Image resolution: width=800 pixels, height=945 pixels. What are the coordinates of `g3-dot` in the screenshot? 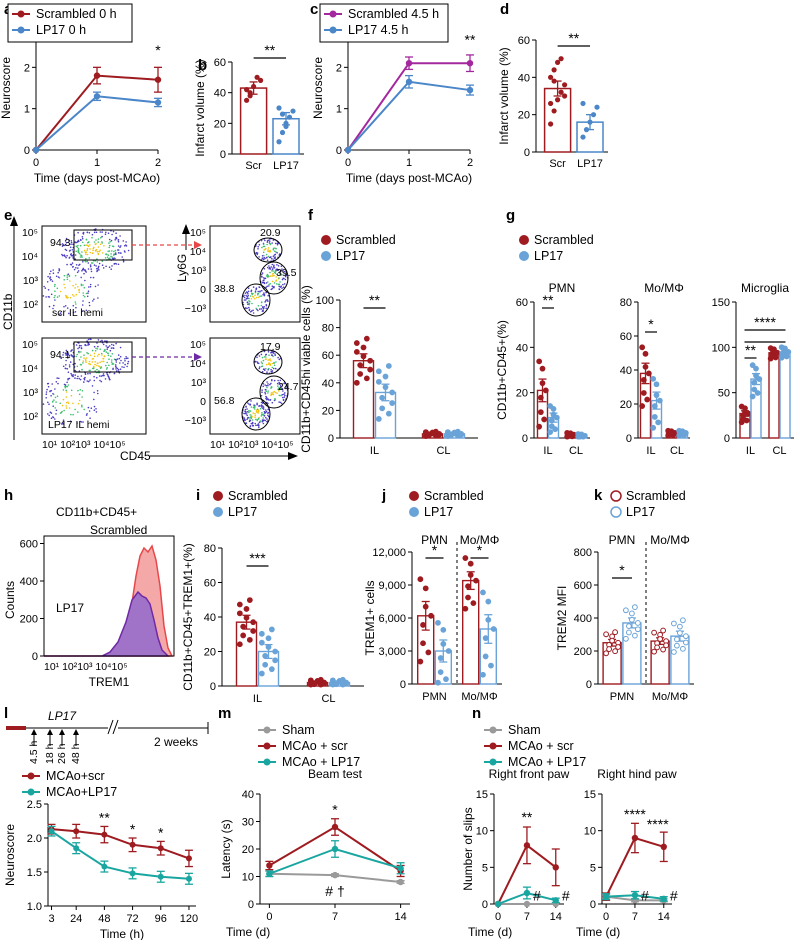 It's located at (781, 347).